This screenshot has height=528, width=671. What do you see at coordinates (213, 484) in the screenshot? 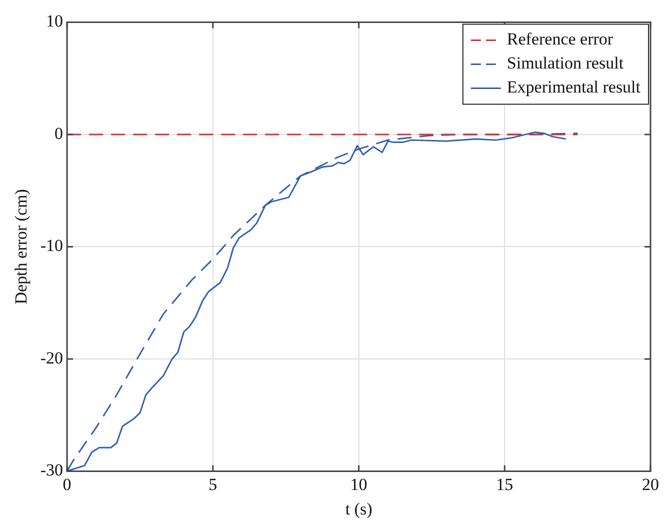
I see `x-tick-label: 5` at bounding box center [213, 484].